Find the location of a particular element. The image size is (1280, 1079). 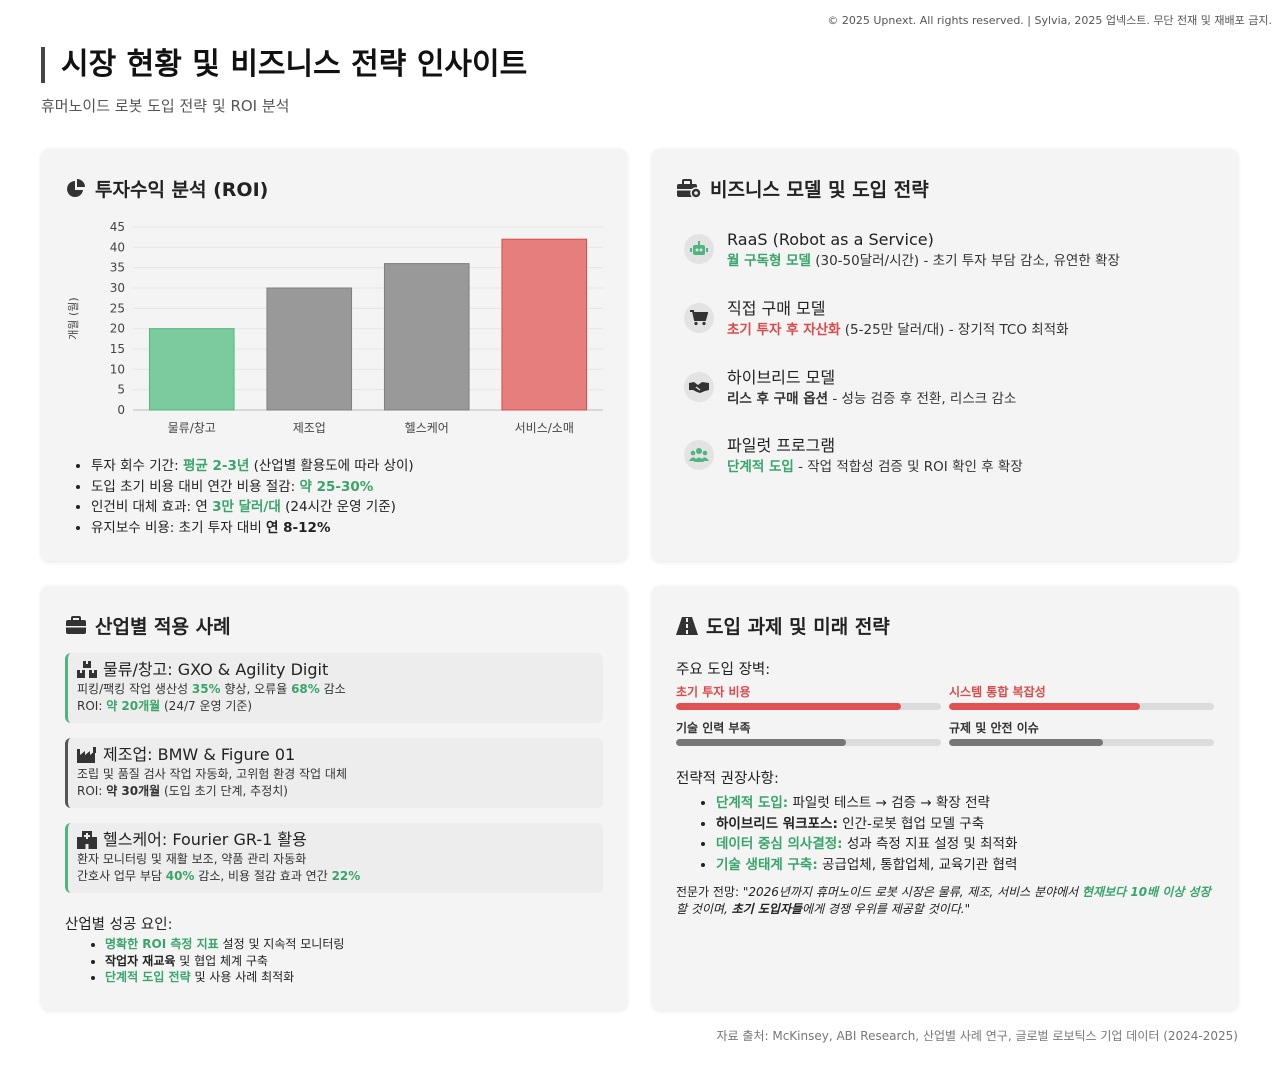

y-tick-label: 40 is located at coordinates (117, 247).